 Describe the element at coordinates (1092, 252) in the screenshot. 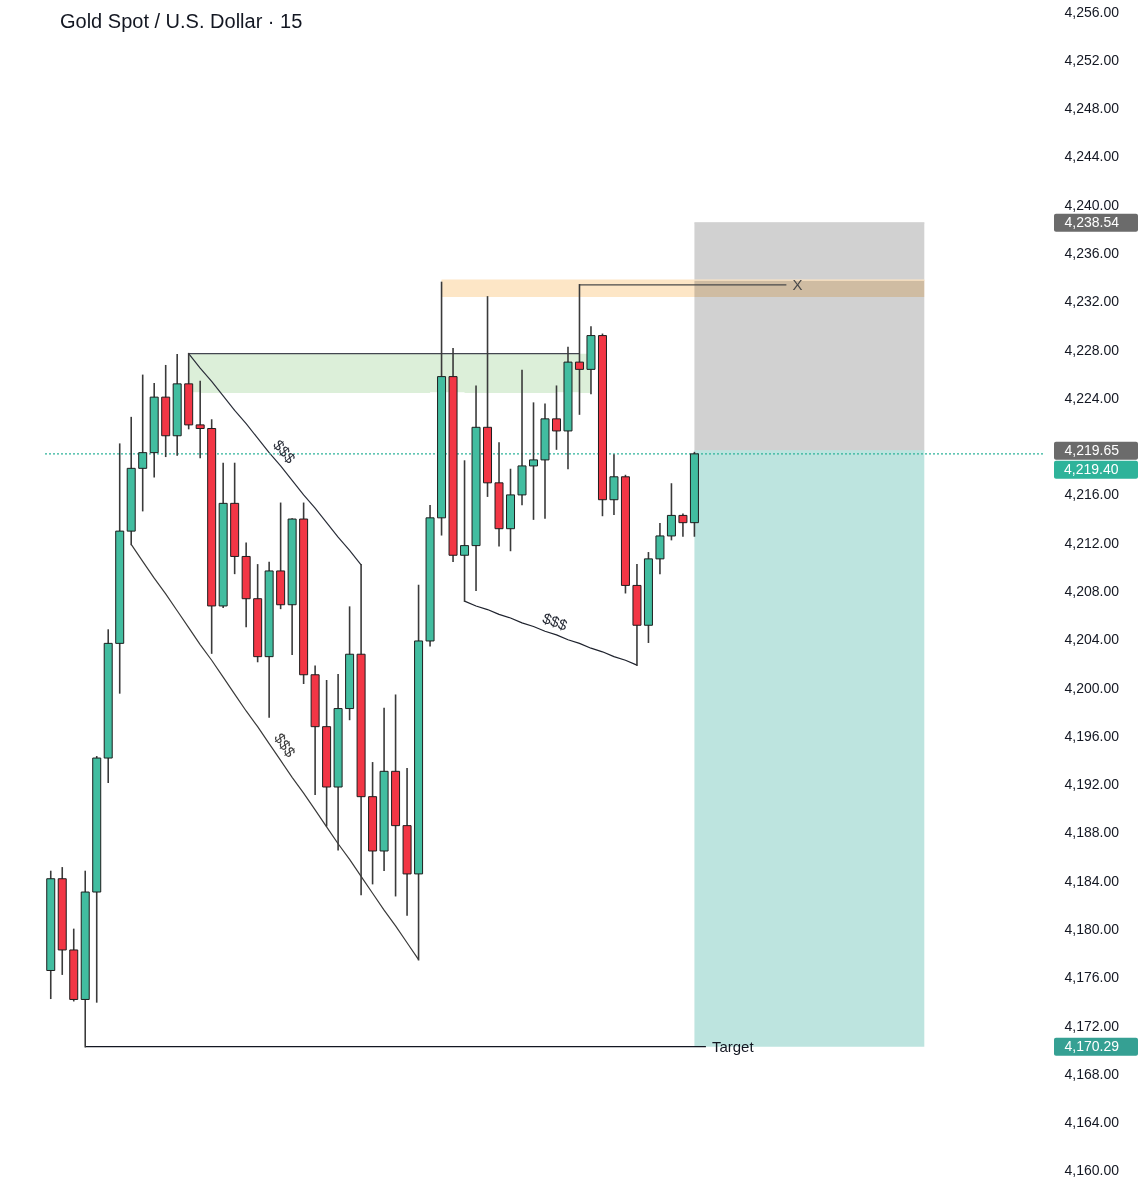

I see `y-tick-label: 4,236.00` at that location.